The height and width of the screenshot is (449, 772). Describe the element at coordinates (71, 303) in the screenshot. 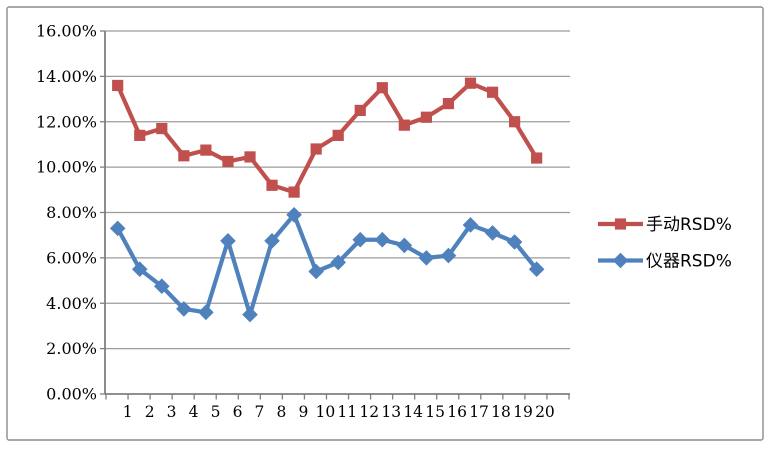

I see `y-axis-label: 4.00%` at that location.